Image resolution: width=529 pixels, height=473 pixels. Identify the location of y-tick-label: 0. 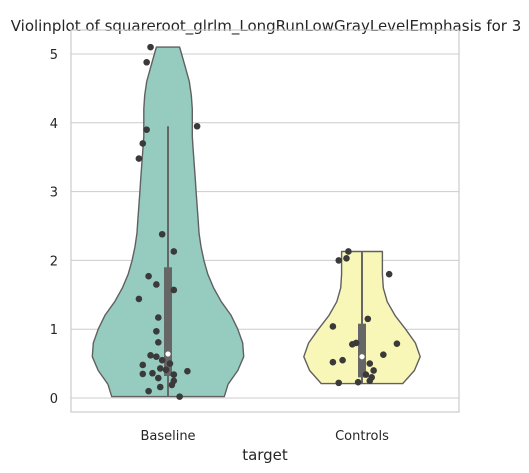
(54, 399).